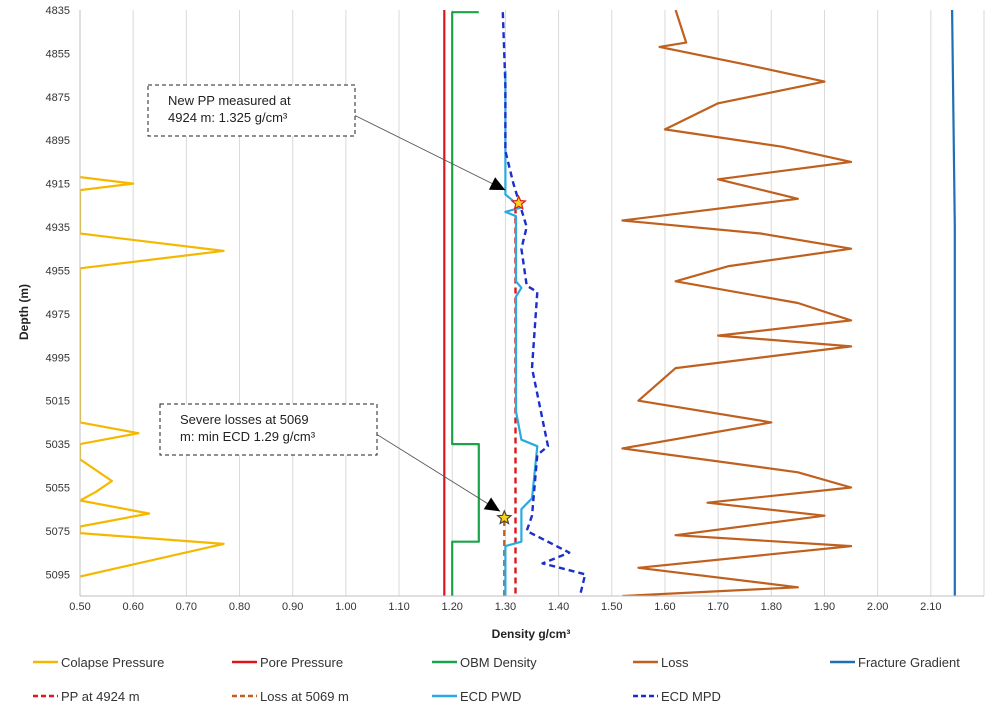 This screenshot has width=1003, height=724. I want to click on x-axis-title: Density g/cm³, so click(531, 634).